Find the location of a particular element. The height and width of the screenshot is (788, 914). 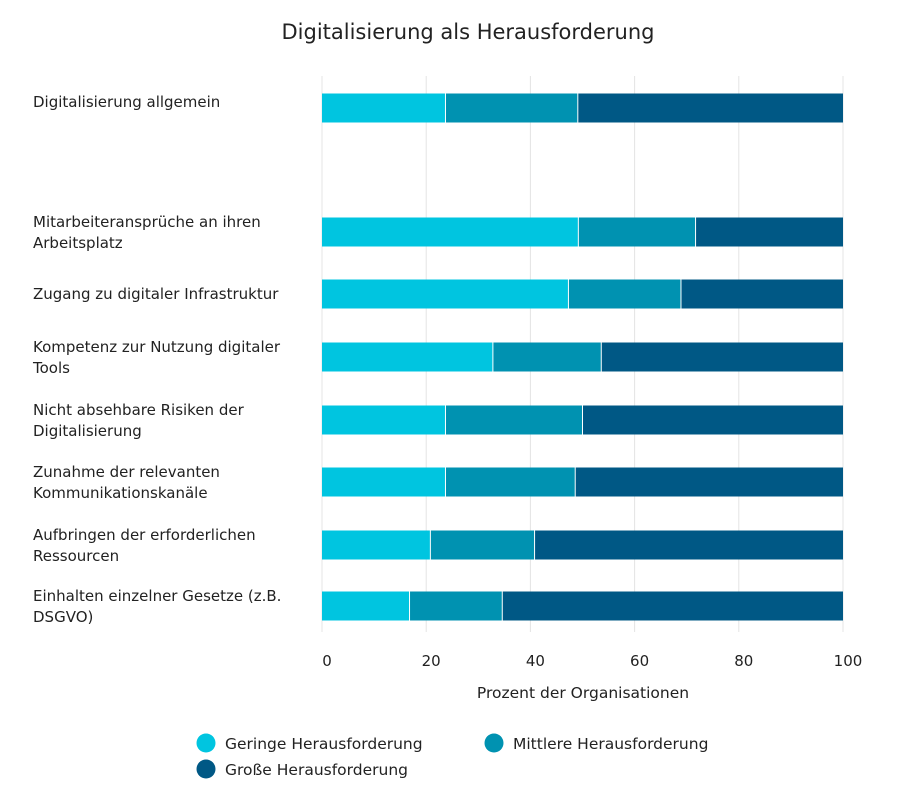

legend-label: Große Herausforderung is located at coordinates (316, 770).